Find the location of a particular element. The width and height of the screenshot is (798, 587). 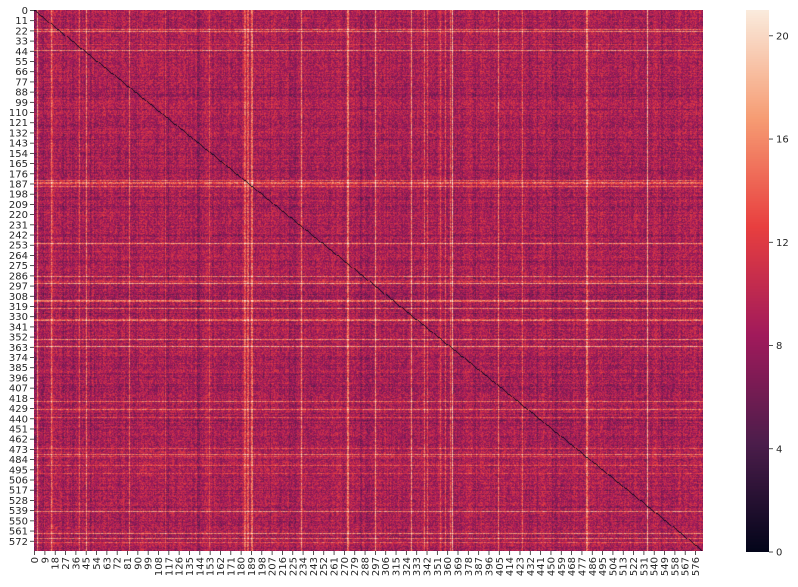

y-tick-label: 451 is located at coordinates (18, 429).